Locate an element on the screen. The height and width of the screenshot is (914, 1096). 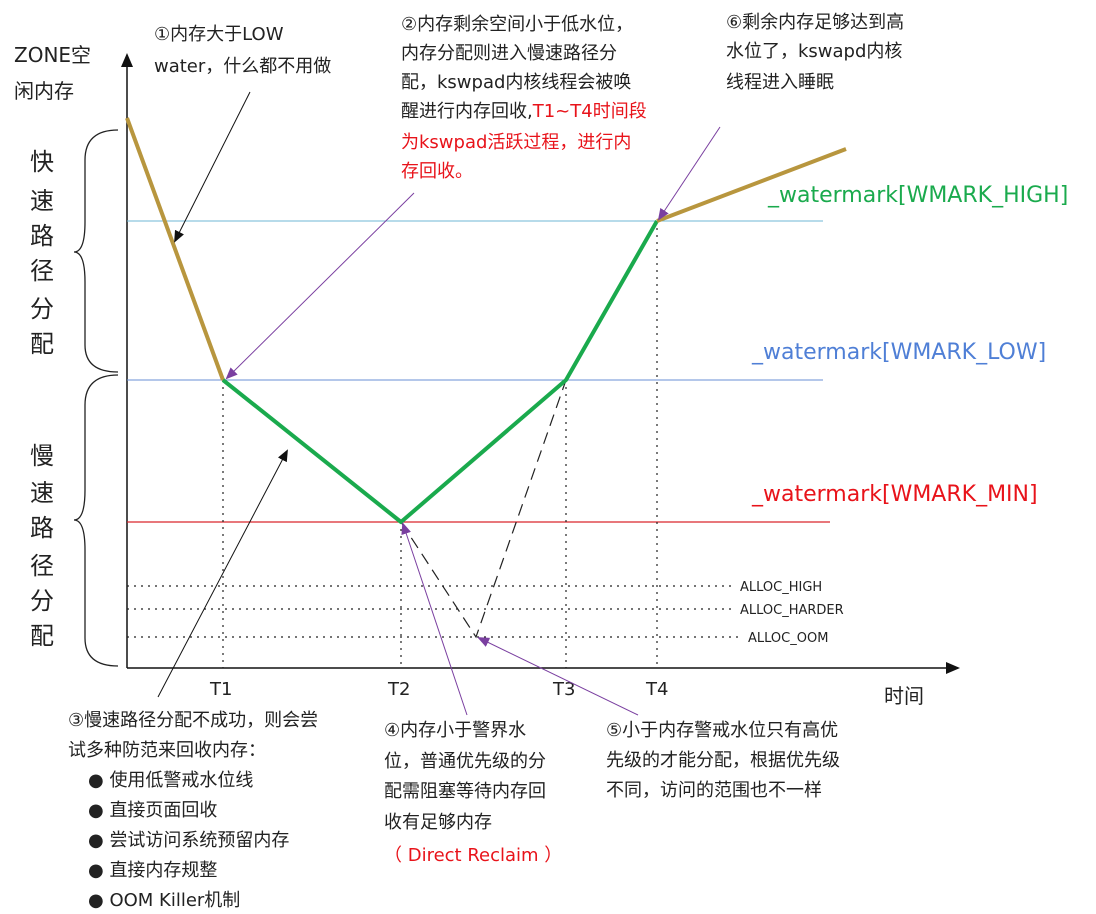
svg-text: 水位了，kswapd内核 is located at coordinates (814, 51).